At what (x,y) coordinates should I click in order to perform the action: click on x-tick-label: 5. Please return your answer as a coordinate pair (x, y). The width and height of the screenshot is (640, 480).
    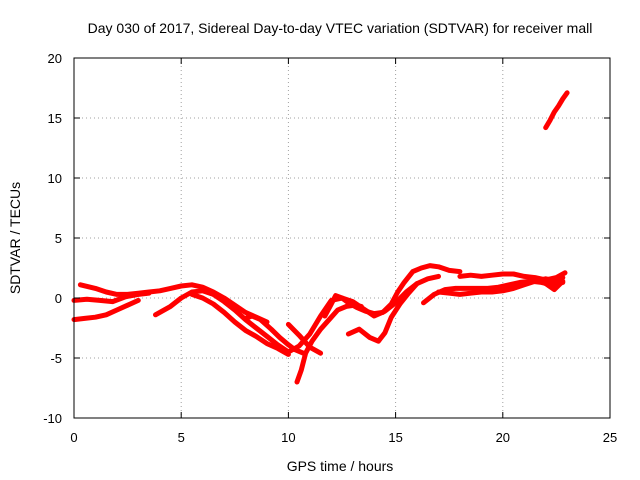
    Looking at the image, I should click on (181, 437).